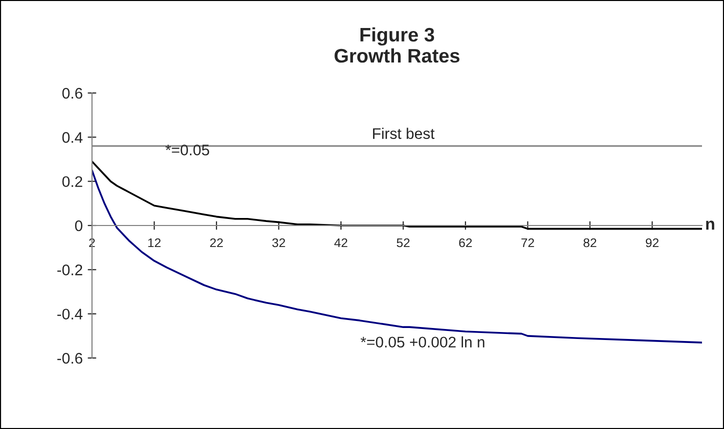  What do you see at coordinates (216, 243) in the screenshot?
I see `x-tick-label: 22` at bounding box center [216, 243].